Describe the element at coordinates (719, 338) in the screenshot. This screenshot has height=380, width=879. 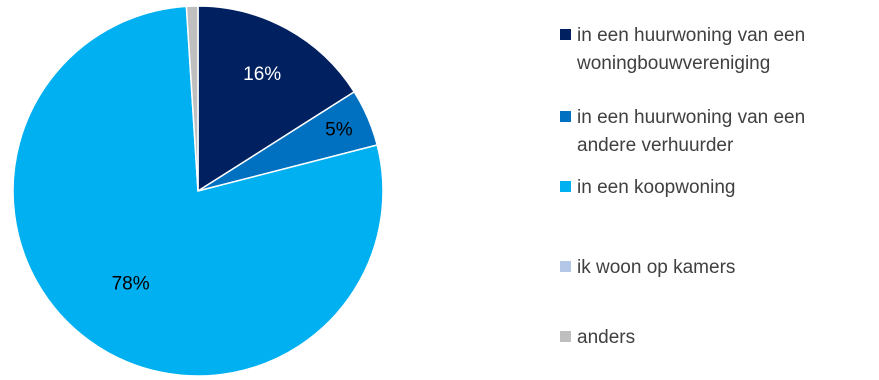
I see `legend-item-anders: anders` at that location.